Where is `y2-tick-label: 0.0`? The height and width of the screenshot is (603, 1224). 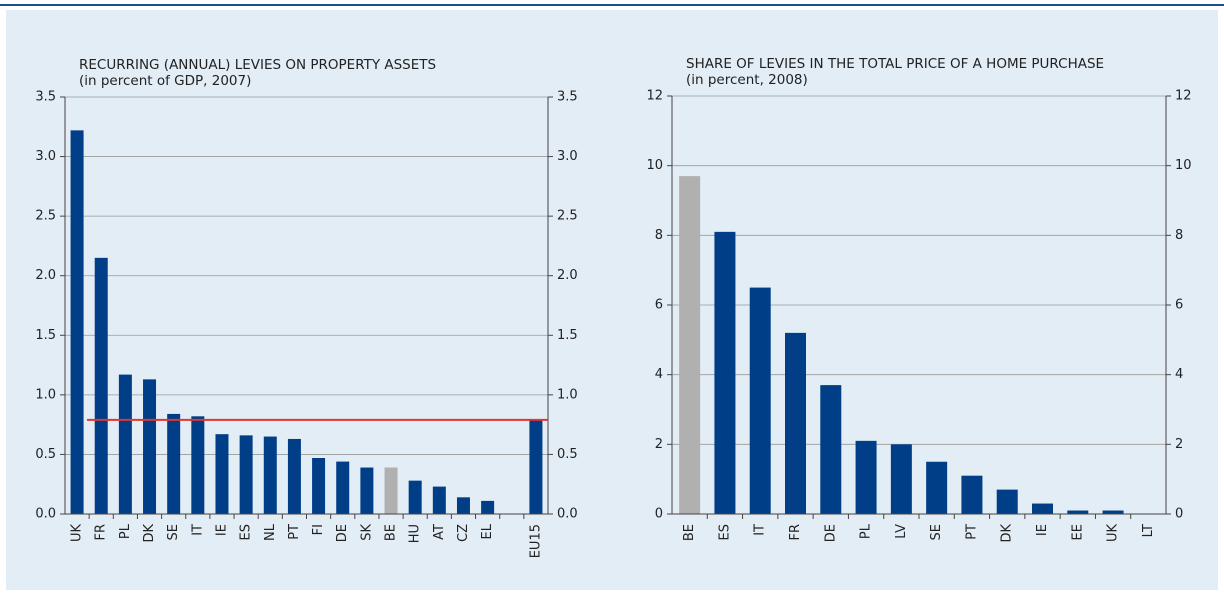
y2-tick-label: 0.0 is located at coordinates (567, 514).